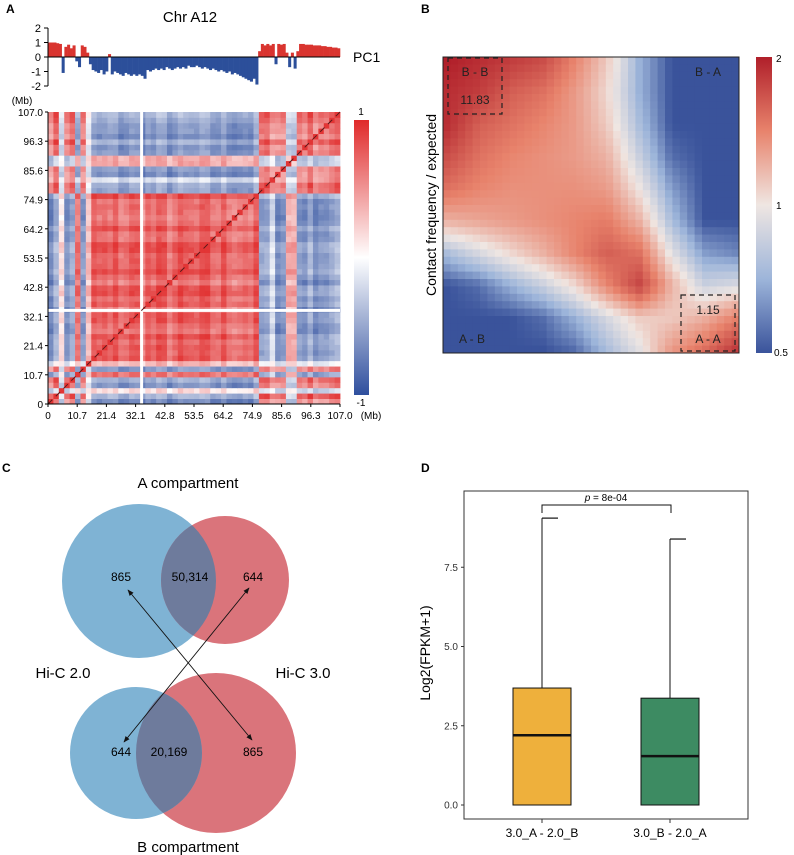 This screenshot has width=794, height=855. Describe the element at coordinates (161, 63) in the screenshot. I see `pc1-bar` at that location.